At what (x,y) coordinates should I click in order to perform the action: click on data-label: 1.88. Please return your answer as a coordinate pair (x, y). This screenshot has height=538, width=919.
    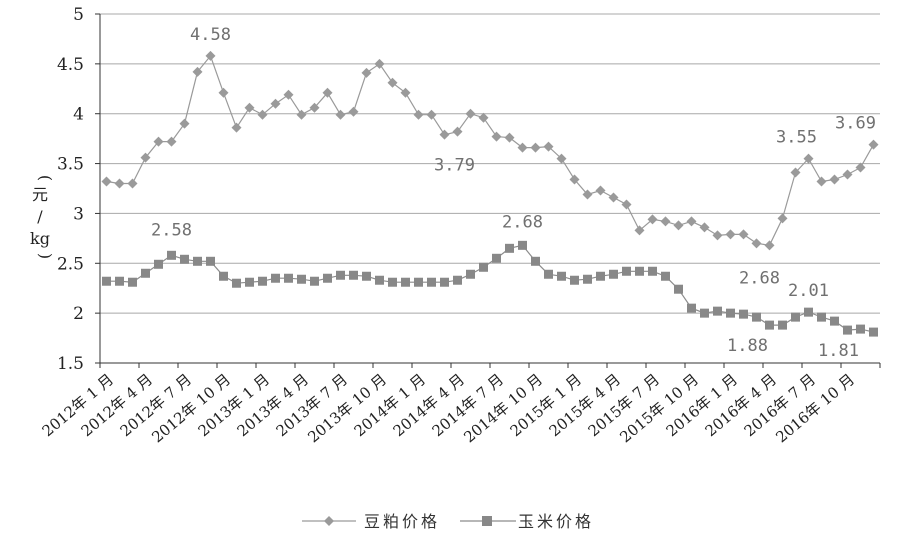
    Looking at the image, I should click on (747, 346).